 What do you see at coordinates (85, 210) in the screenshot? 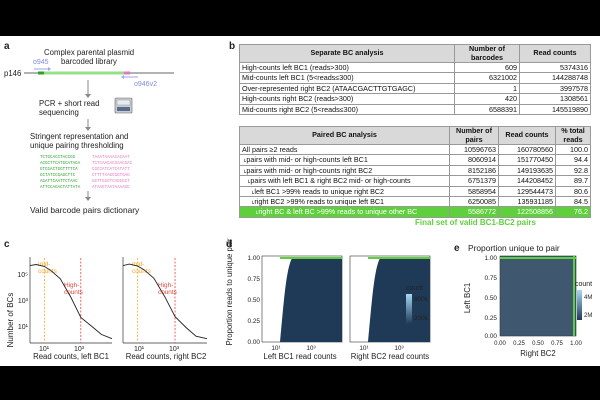
I see `result-label: Valid barcode pairs dictionary` at bounding box center [85, 210].